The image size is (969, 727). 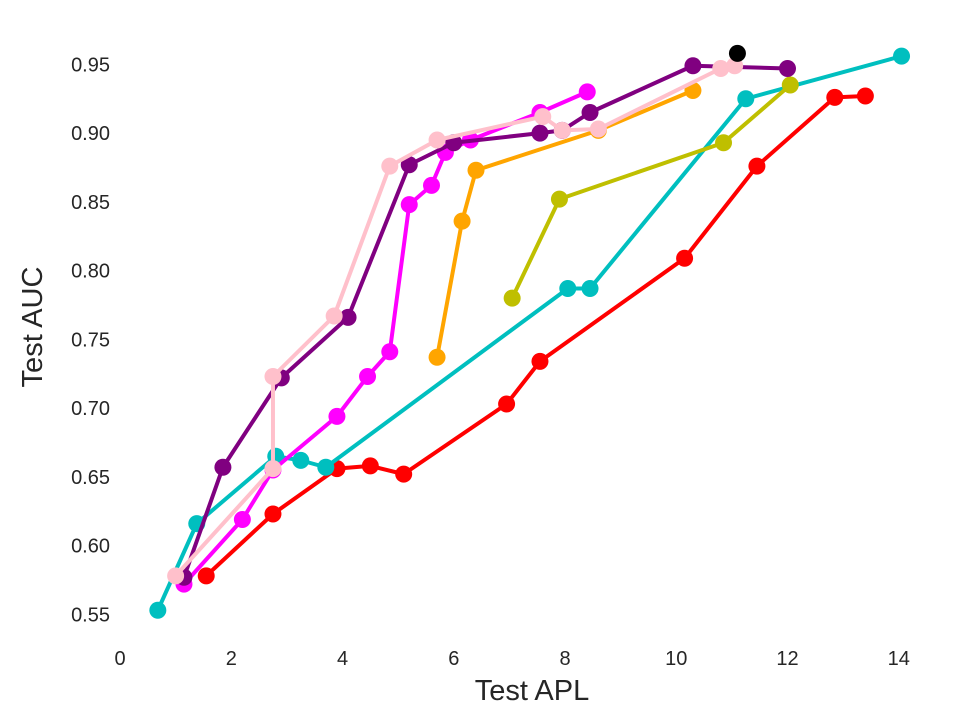 I want to click on y-axis-ticks: 0.55 0.60 0.65 0.70 0.75 0.80 0.85 0.90 0.95, so click(x=90, y=340).